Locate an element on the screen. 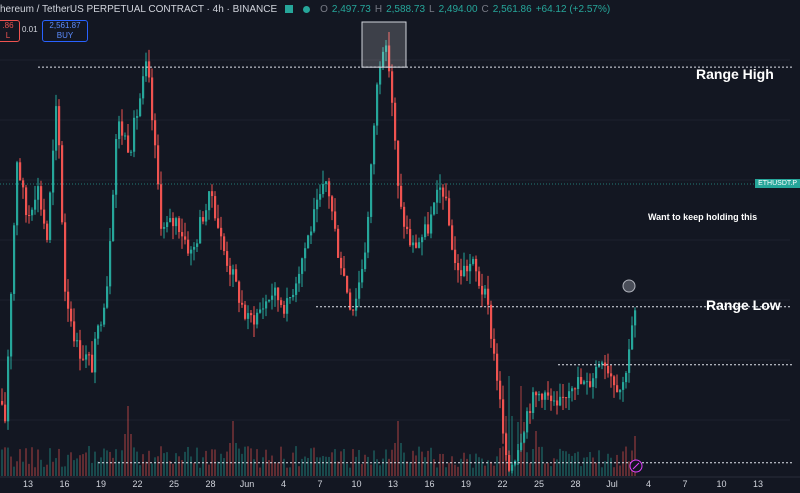 This screenshot has height=493, width=800. buy-button: 2,561.87 BUY is located at coordinates (65, 31).